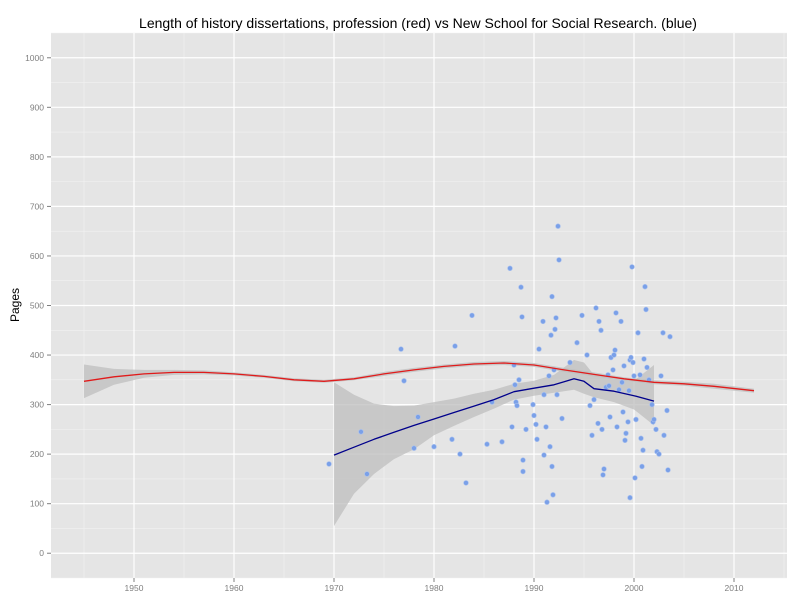 Image resolution: width=800 pixels, height=600 pixels. Describe the element at coordinates (15, 305) in the screenshot. I see `y-axis-label: Pages` at that location.